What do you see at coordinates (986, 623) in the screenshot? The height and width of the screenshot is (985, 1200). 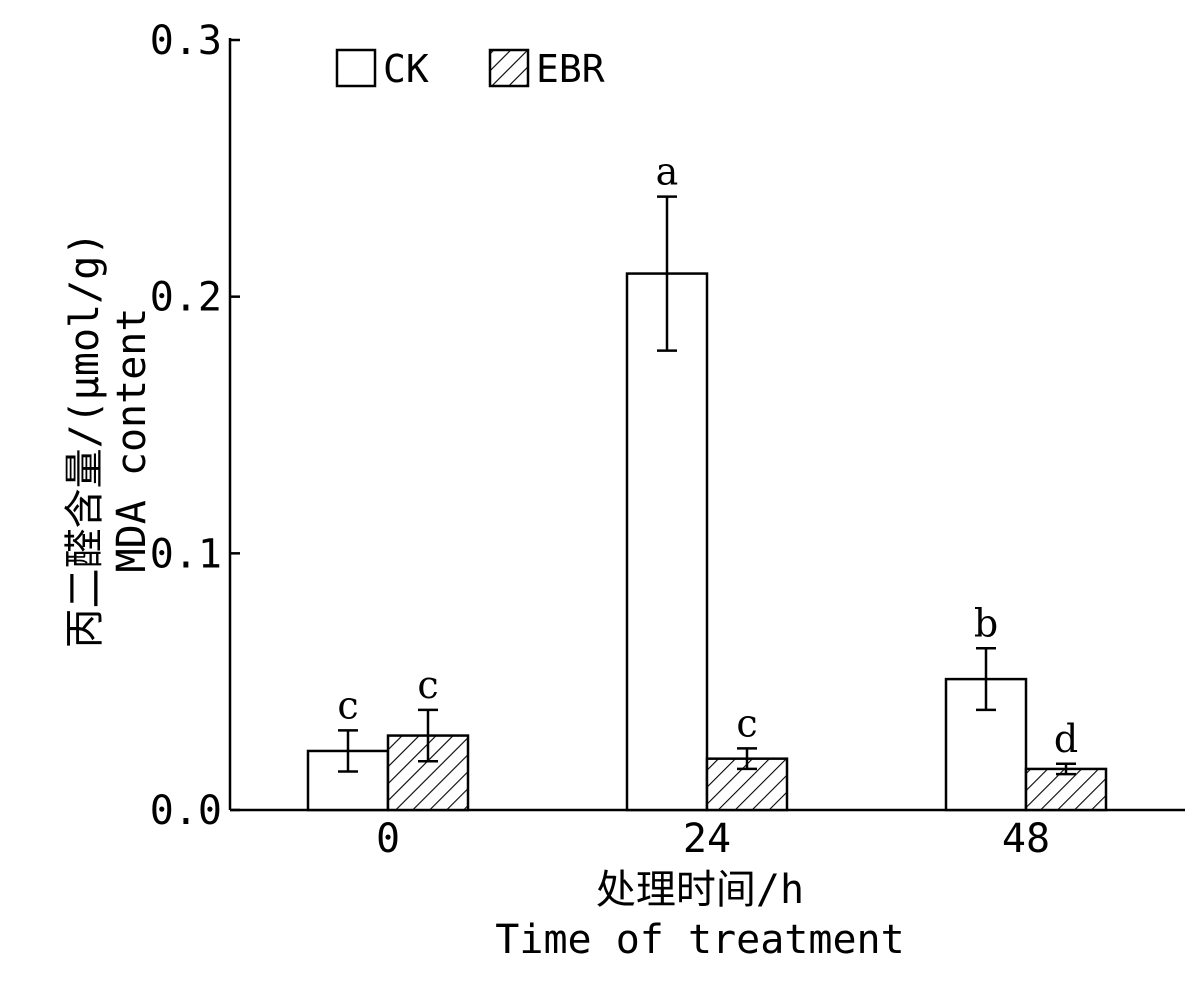 I see `significance-label: b` at bounding box center [986, 623].